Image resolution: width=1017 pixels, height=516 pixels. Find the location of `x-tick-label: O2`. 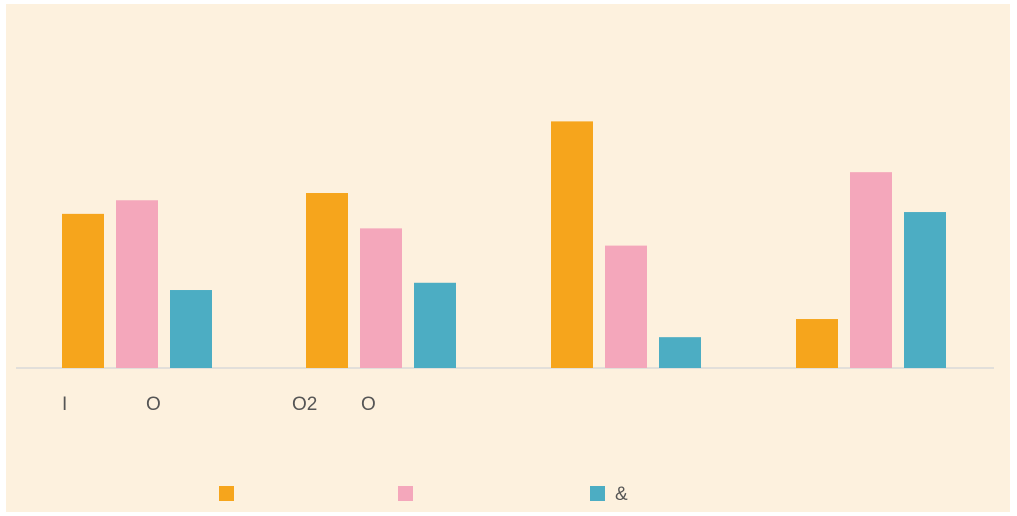

x-tick-label: O2 is located at coordinates (304, 404).